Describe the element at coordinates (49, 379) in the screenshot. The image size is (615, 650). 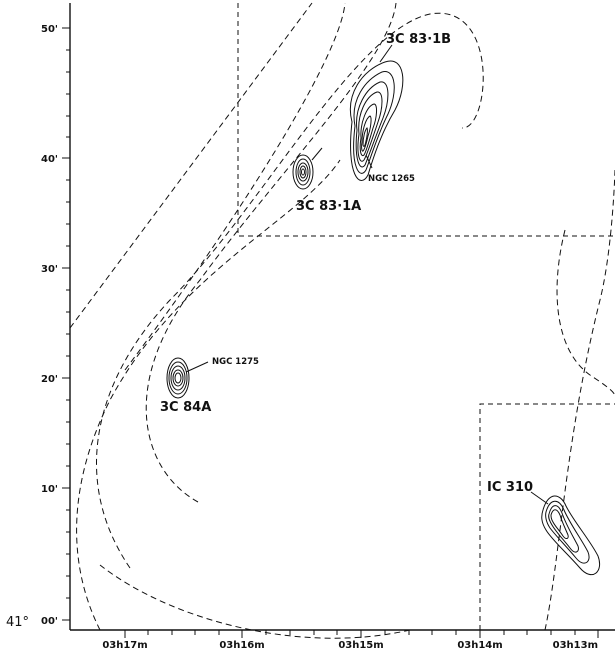
I see `y-tick-label-20: 20'` at that location.